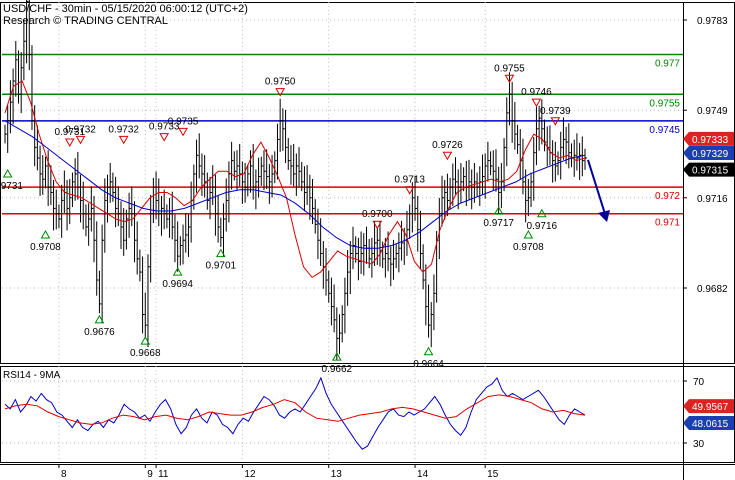  I want to click on level-label: 0.972, so click(667, 196).